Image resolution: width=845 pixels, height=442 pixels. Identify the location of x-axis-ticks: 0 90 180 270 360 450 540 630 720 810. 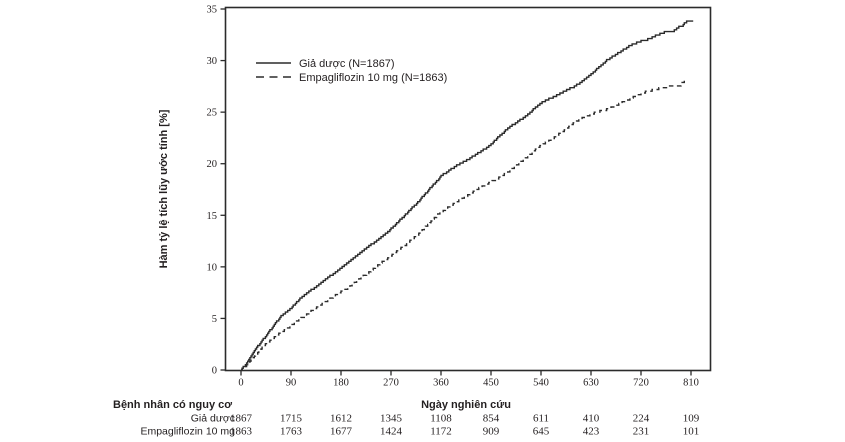
(468, 379).